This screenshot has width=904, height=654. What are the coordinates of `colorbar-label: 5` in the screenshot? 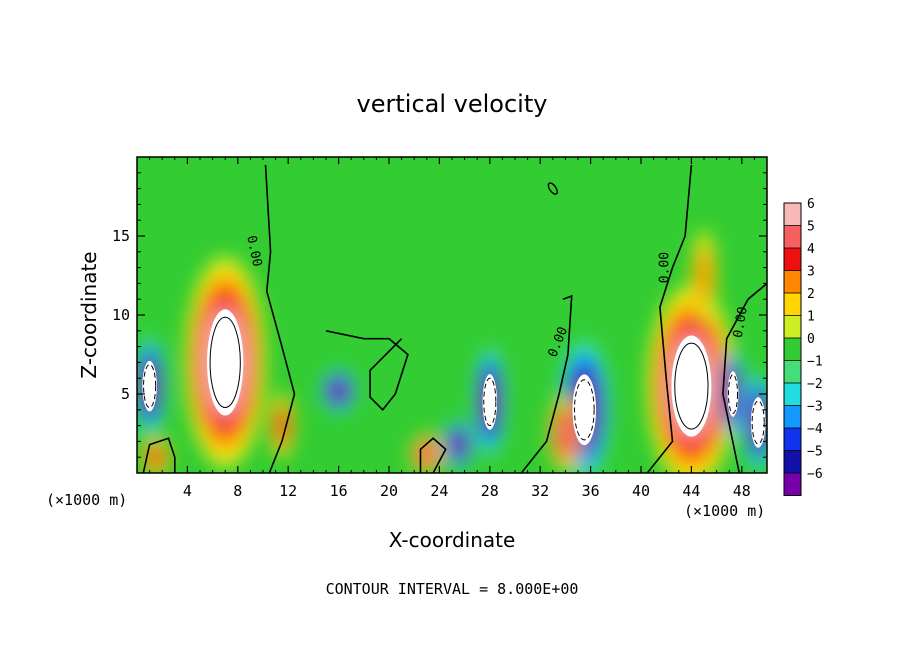 It's located at (811, 227).